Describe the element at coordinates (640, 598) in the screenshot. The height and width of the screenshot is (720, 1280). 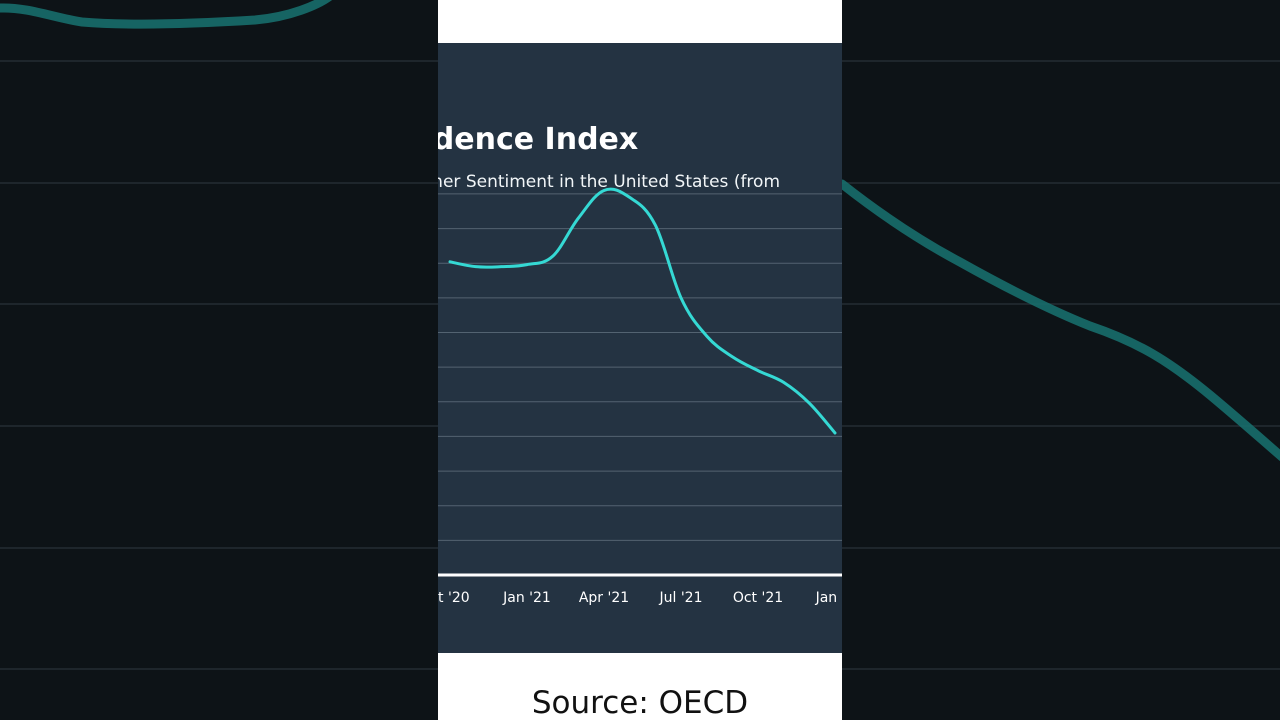
I see `x-tick-labels: ct '20 Jan '21 Apr '21 Jul '21 Oct '21 Jan '2` at that location.